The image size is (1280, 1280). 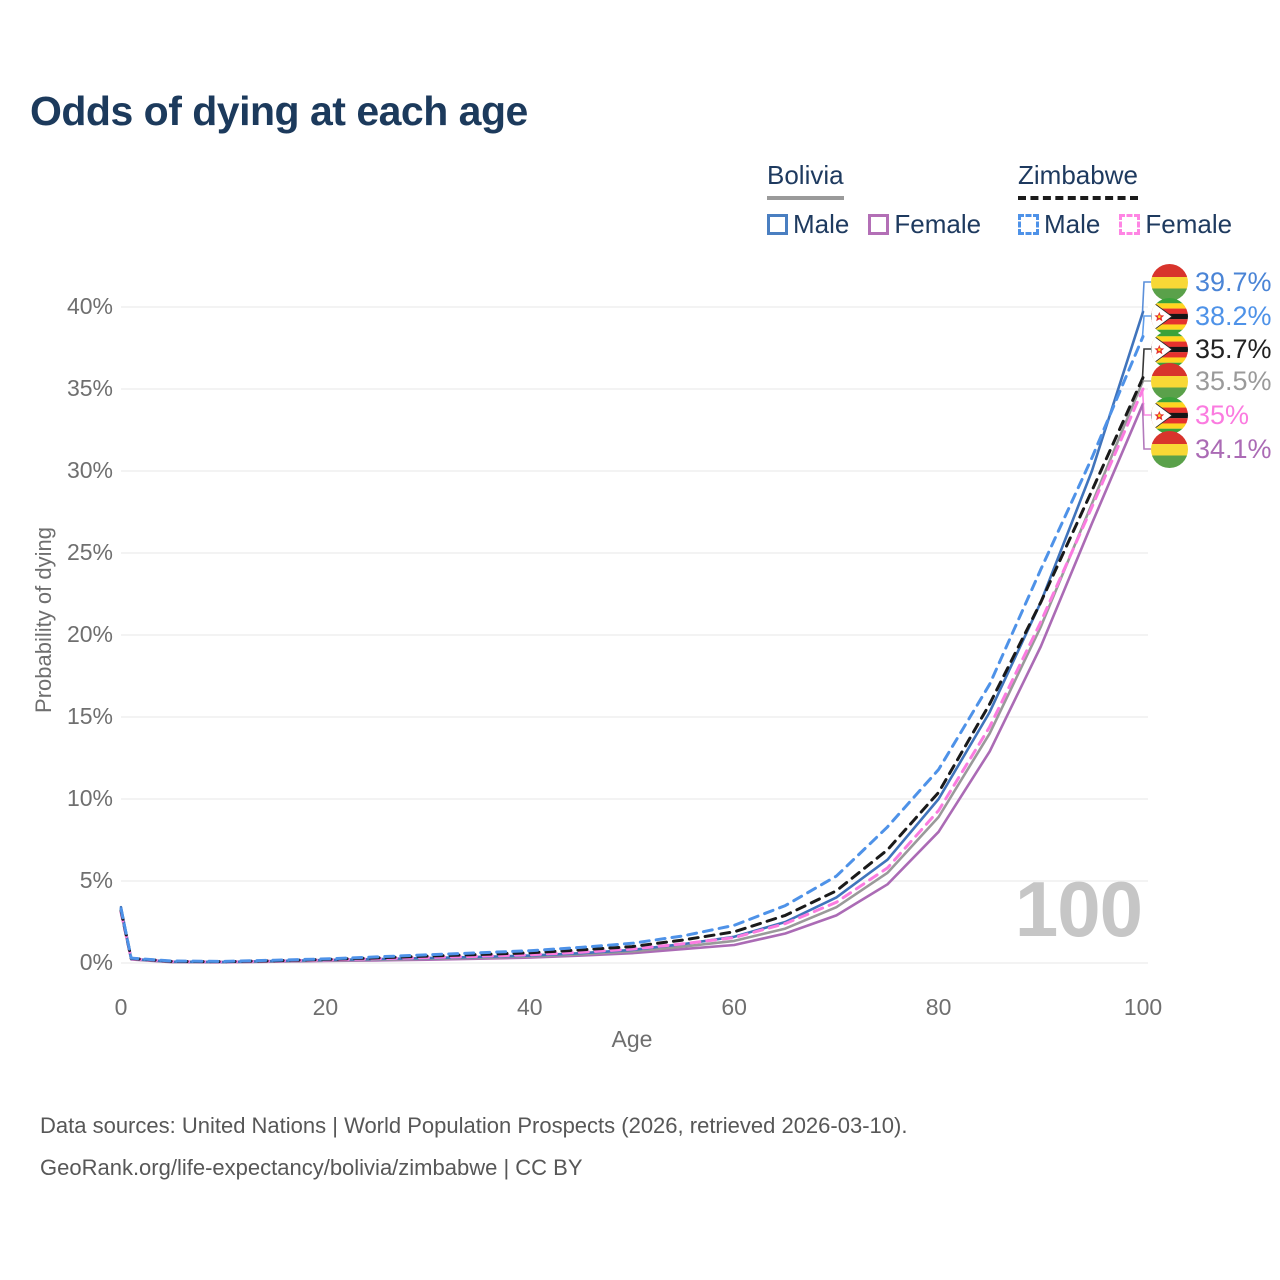 I want to click on end-value-bolivia-male: 39.7%, so click(x=1233, y=282).